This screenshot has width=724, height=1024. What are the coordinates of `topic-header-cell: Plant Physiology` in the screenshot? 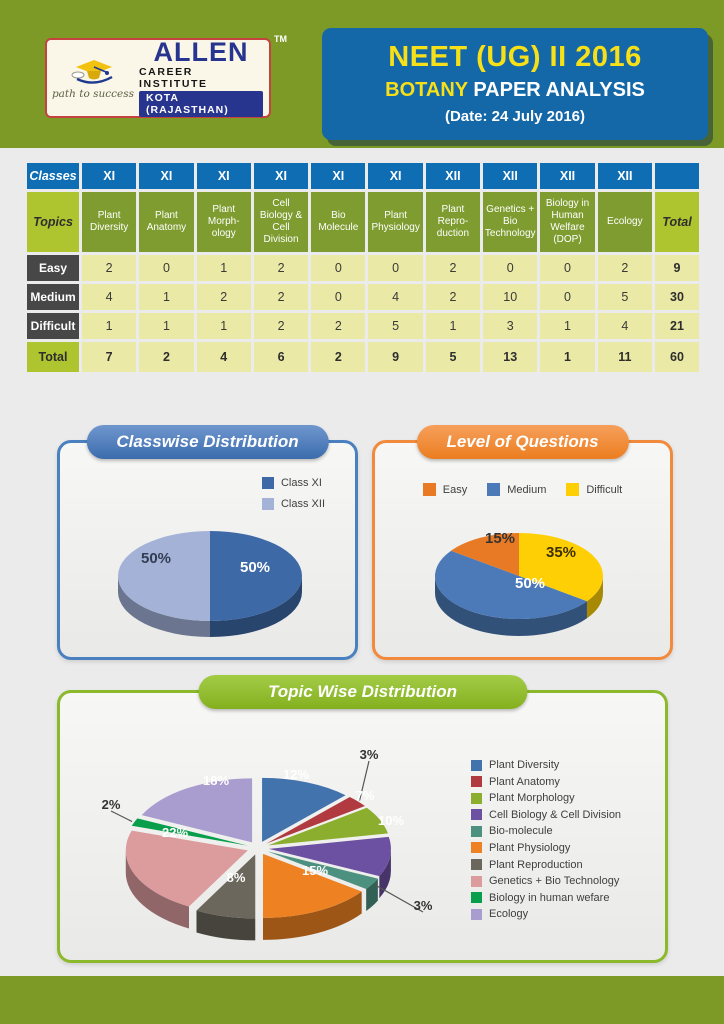 It's located at (395, 222).